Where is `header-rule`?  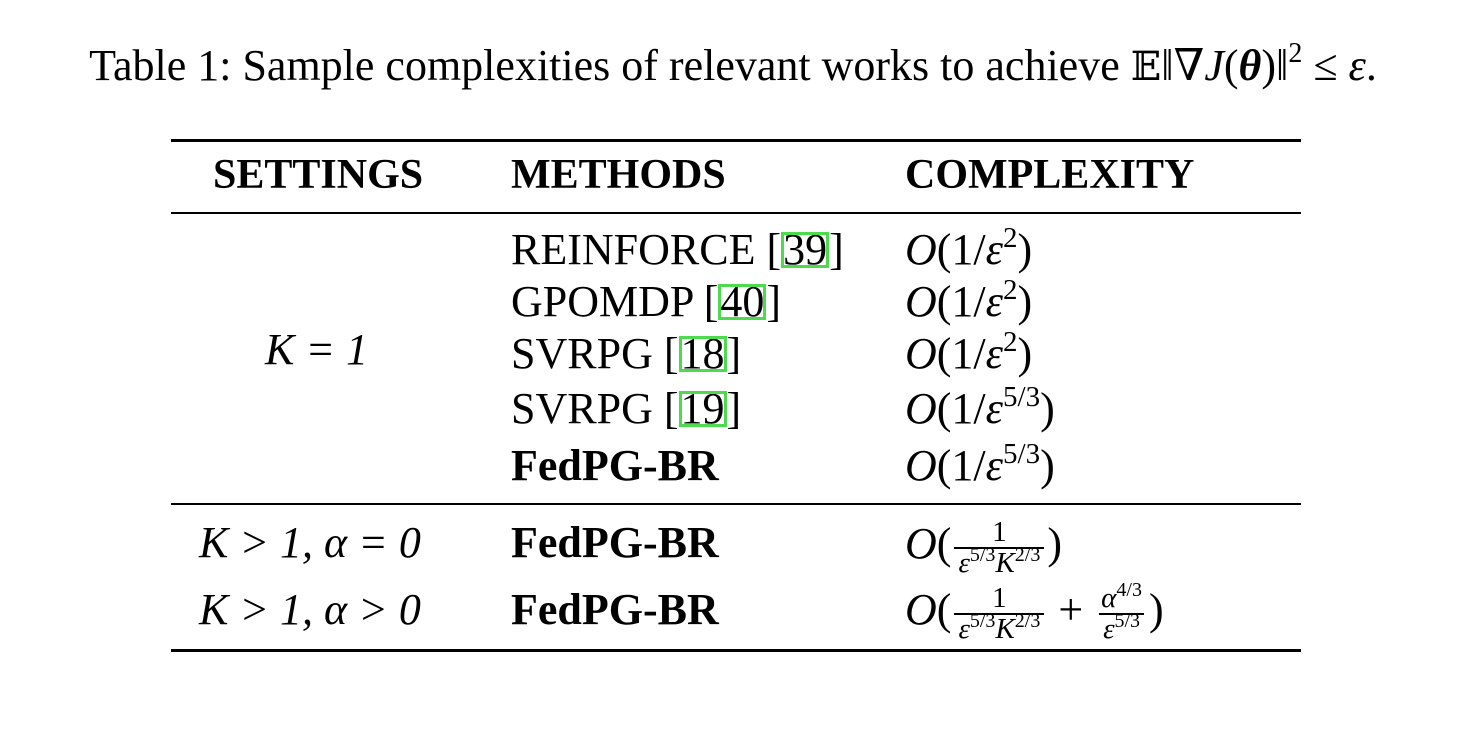
header-rule is located at coordinates (736, 213).